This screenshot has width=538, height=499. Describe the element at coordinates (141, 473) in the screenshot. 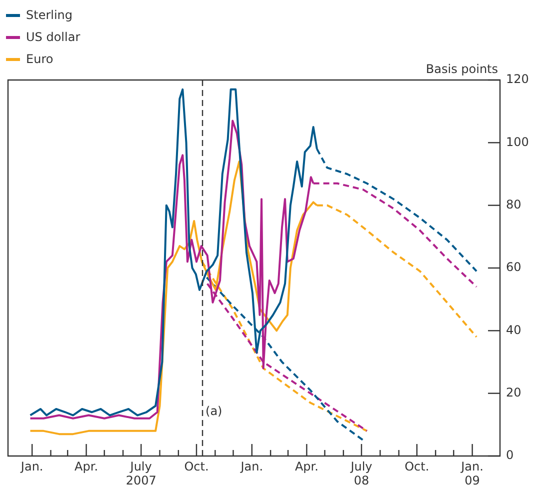

I see `x-tick-label: July 2007` at that location.